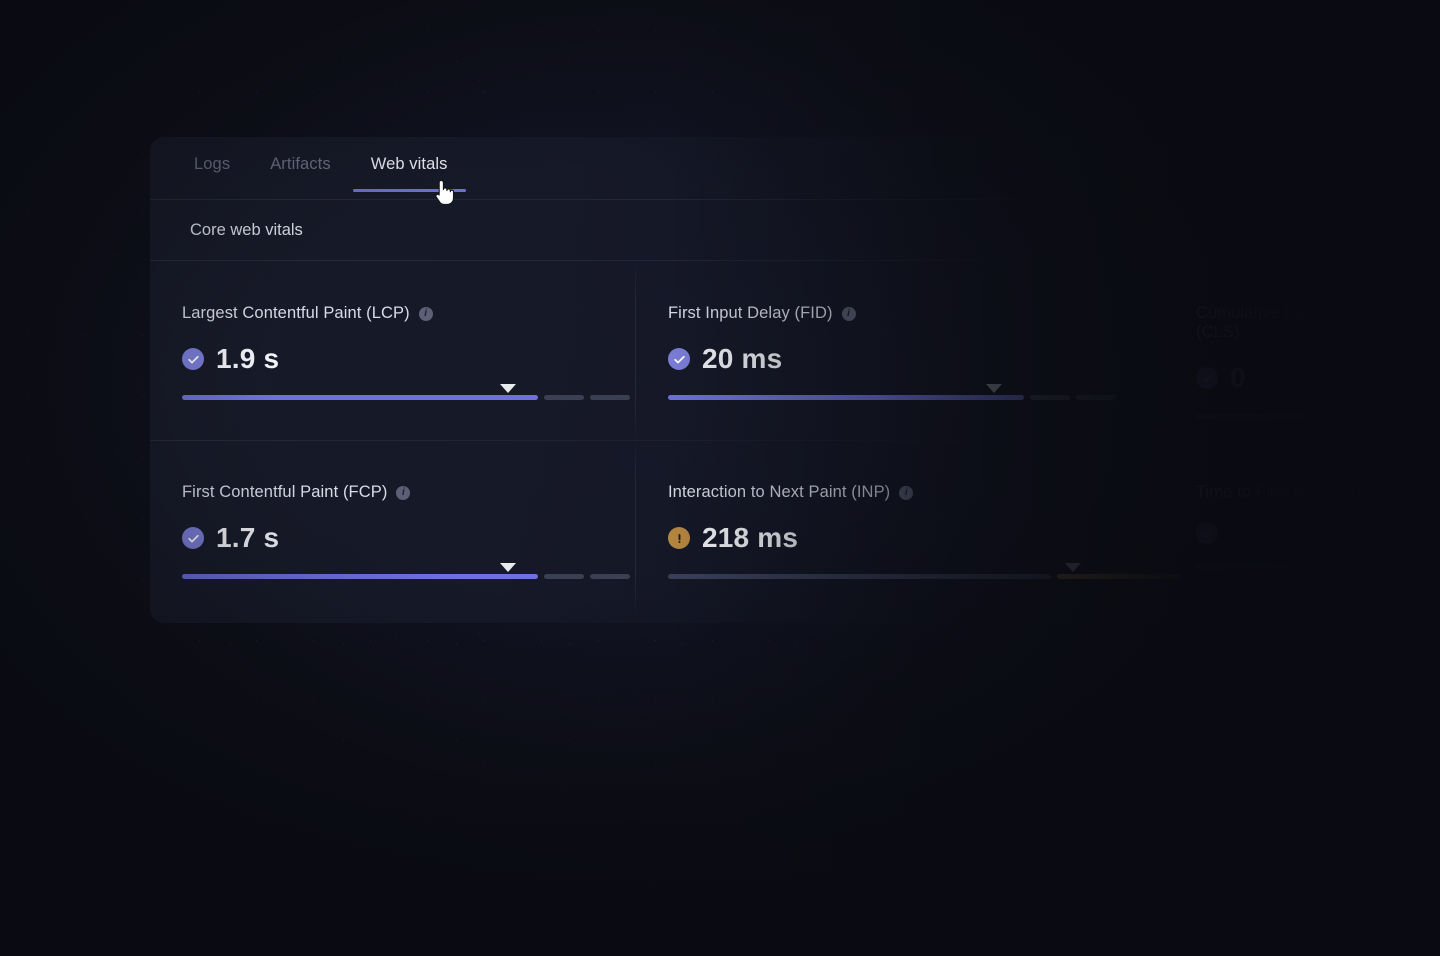 The image size is (1440, 956). What do you see at coordinates (1318, 378) in the screenshot?
I see `metric-value-row: 0` at bounding box center [1318, 378].